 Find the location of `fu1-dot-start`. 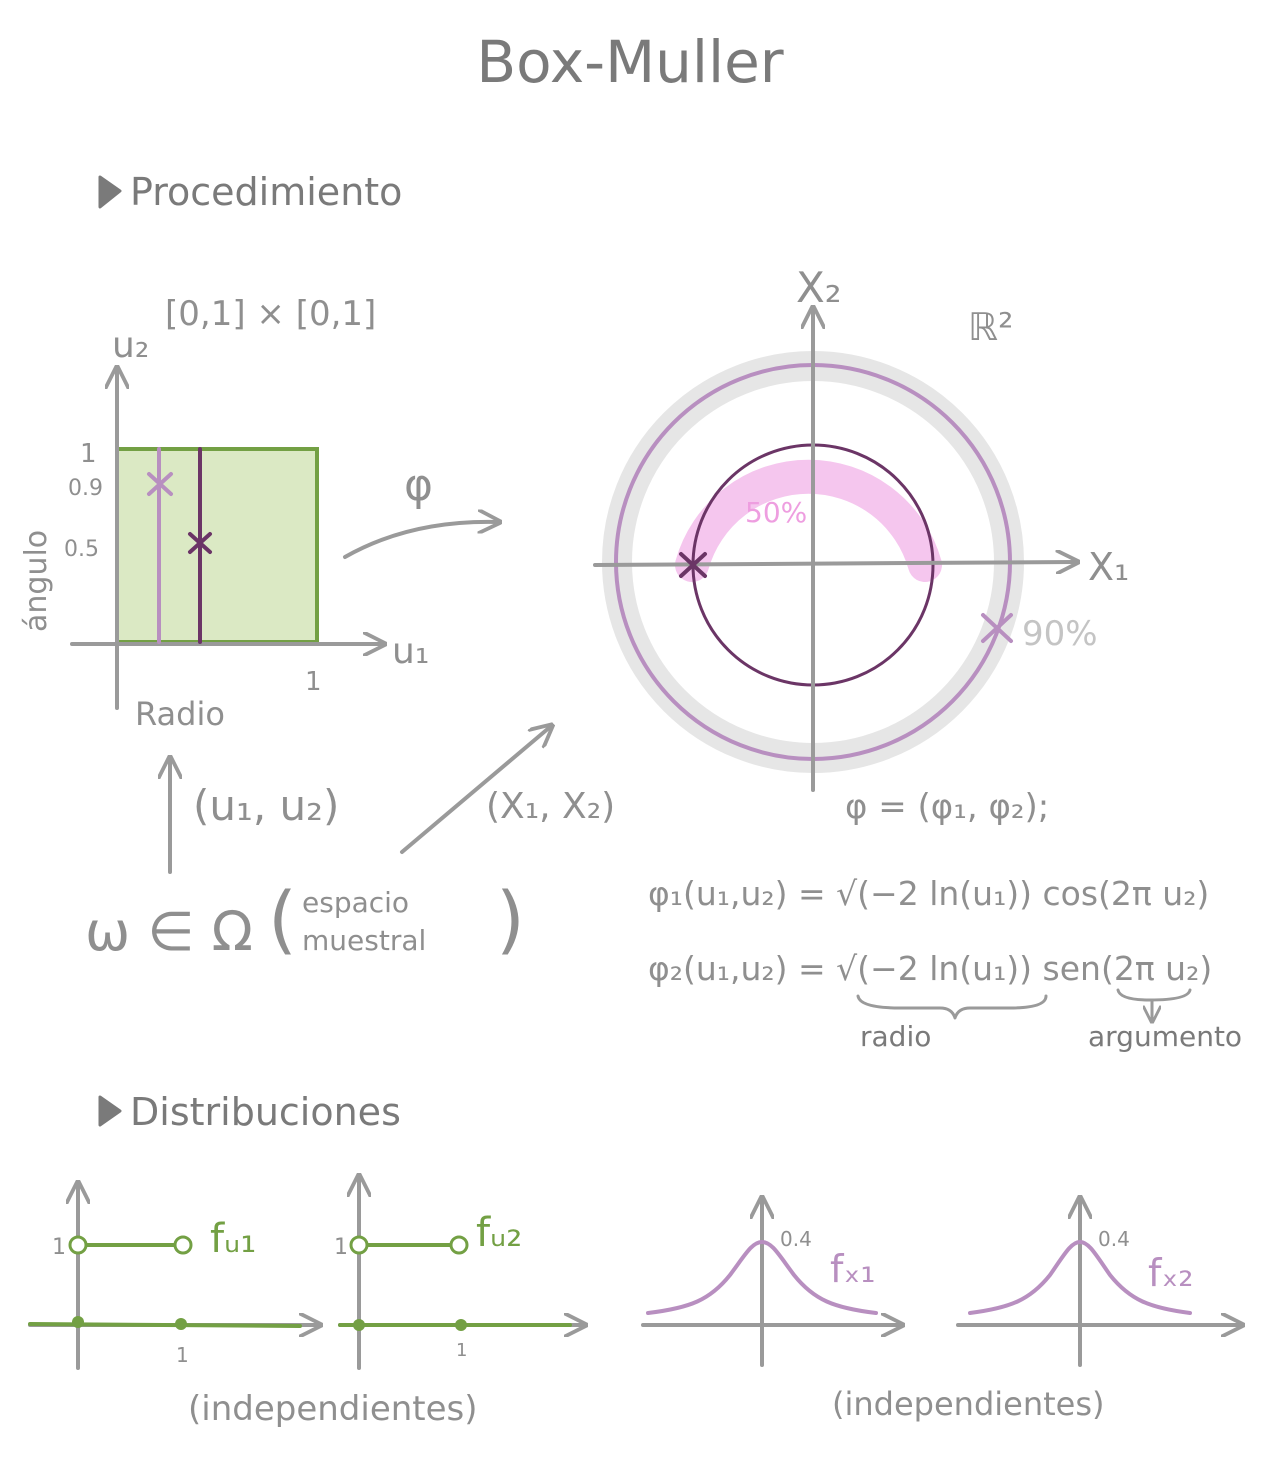

fu1-dot-start is located at coordinates (78, 1322).